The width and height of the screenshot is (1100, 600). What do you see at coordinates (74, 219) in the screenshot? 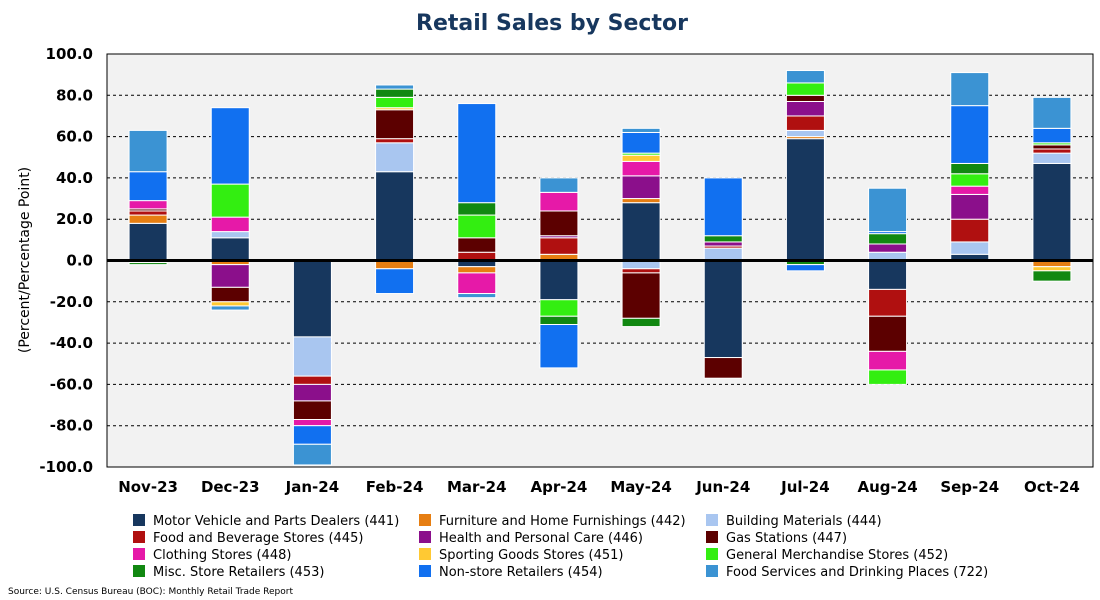
I see `y-tick-label: 20.0` at bounding box center [74, 219].